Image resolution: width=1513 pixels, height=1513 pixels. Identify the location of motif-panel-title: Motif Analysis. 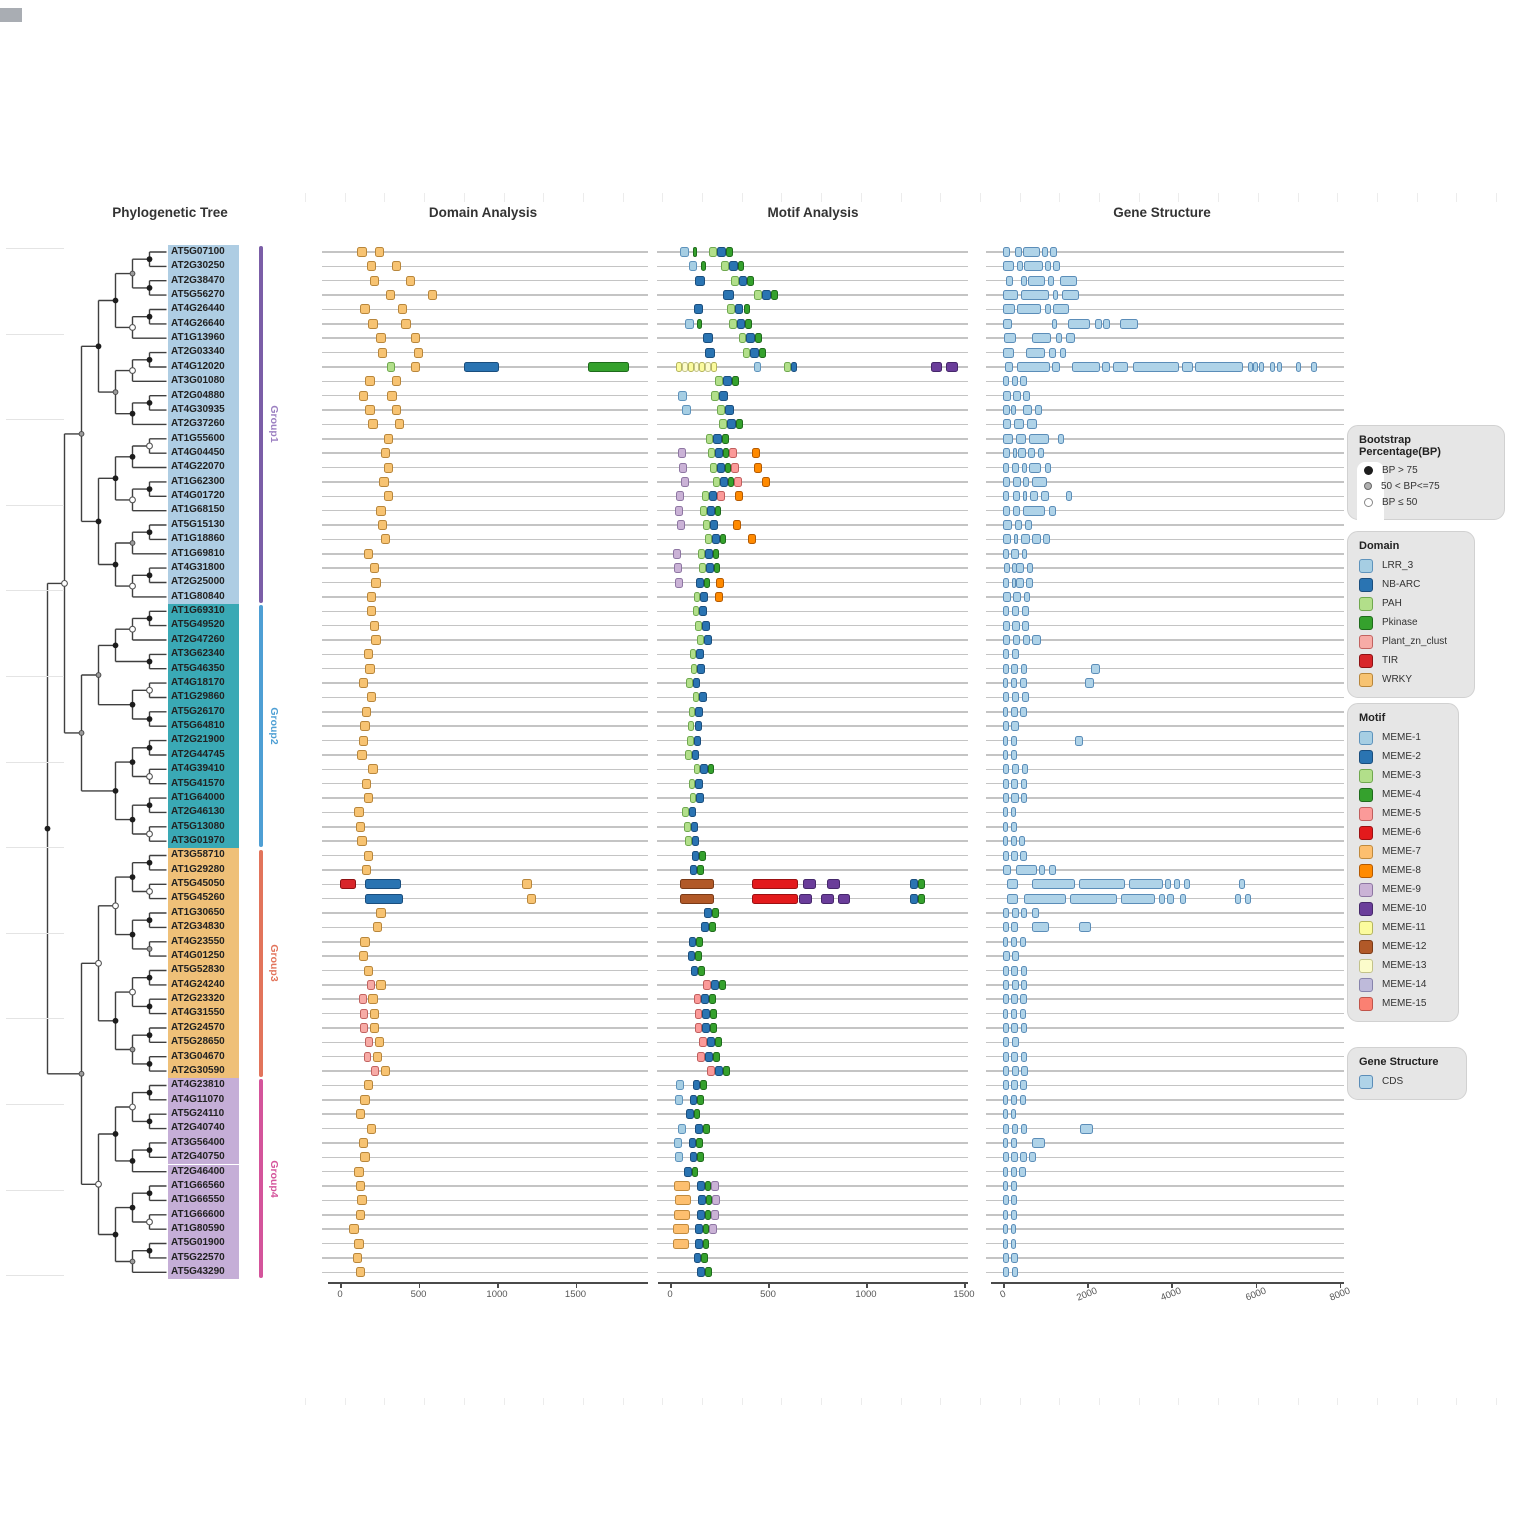
(813, 212).